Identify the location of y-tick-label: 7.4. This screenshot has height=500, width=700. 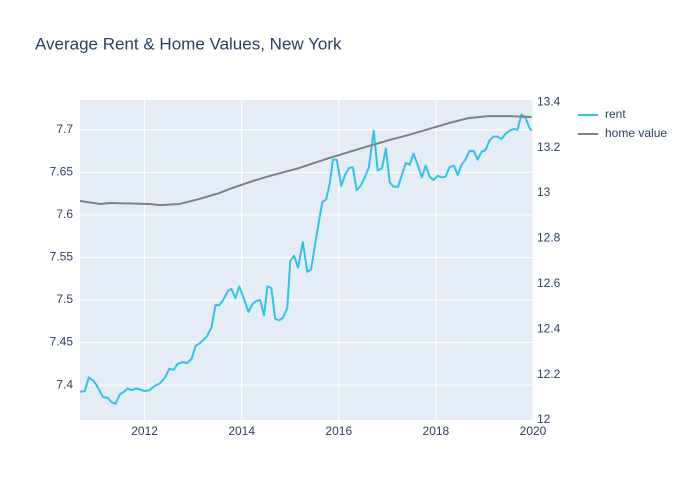
(64, 384).